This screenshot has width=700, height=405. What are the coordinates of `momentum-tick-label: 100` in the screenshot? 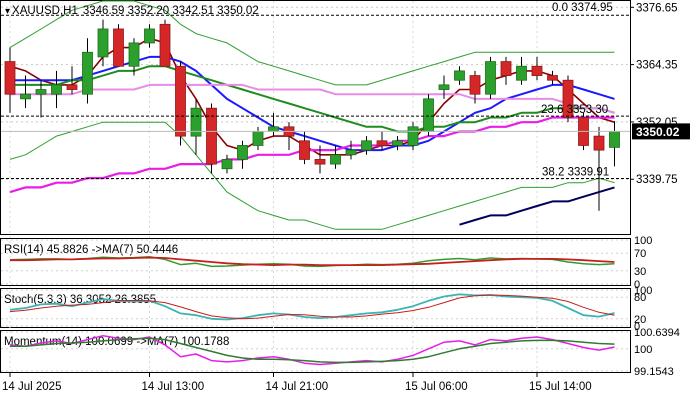 It's located at (643, 350).